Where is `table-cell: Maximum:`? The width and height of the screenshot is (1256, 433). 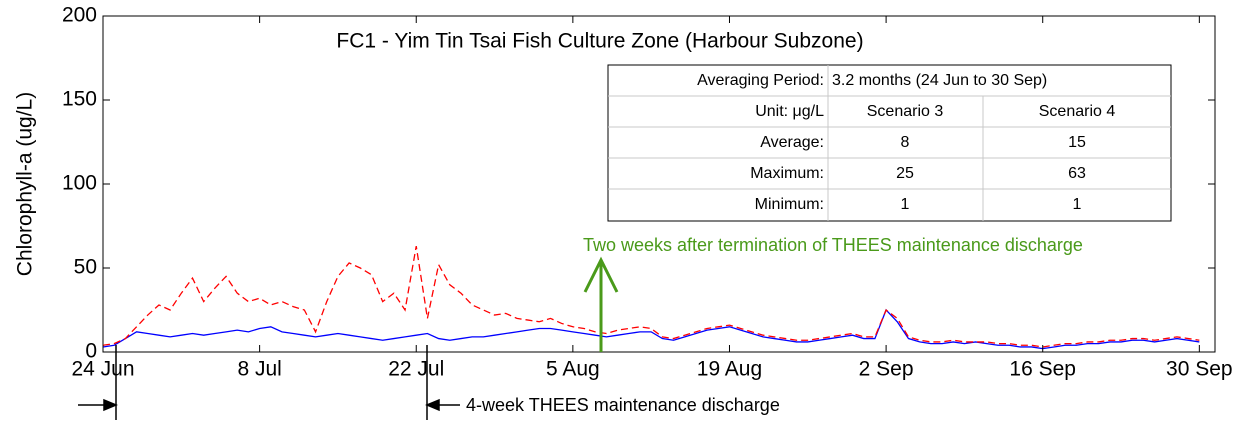 table-cell: Maximum: is located at coordinates (787, 173).